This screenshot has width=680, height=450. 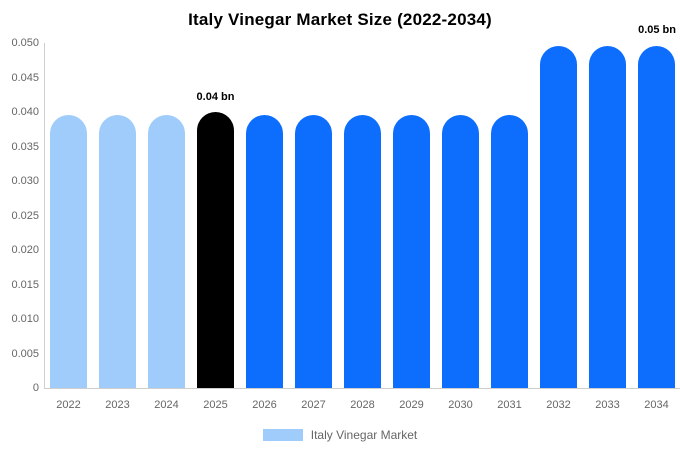 What do you see at coordinates (25, 215) in the screenshot?
I see `y-tick-label: 0.025` at bounding box center [25, 215].